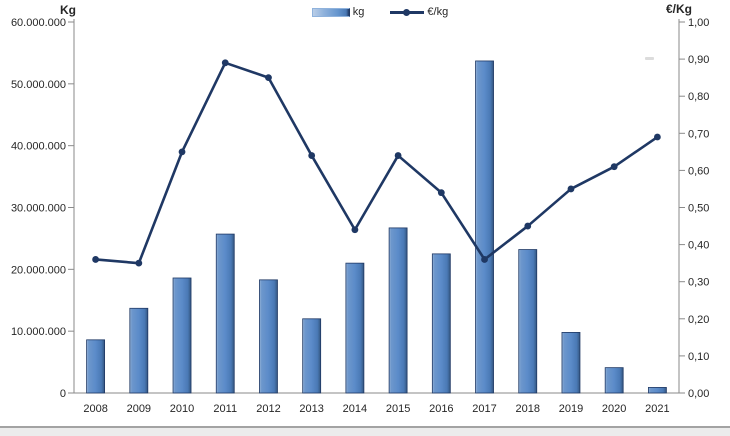 The width and height of the screenshot is (730, 436). What do you see at coordinates (698, 97) in the screenshot?
I see `right-tick-label: 0,80` at bounding box center [698, 97].